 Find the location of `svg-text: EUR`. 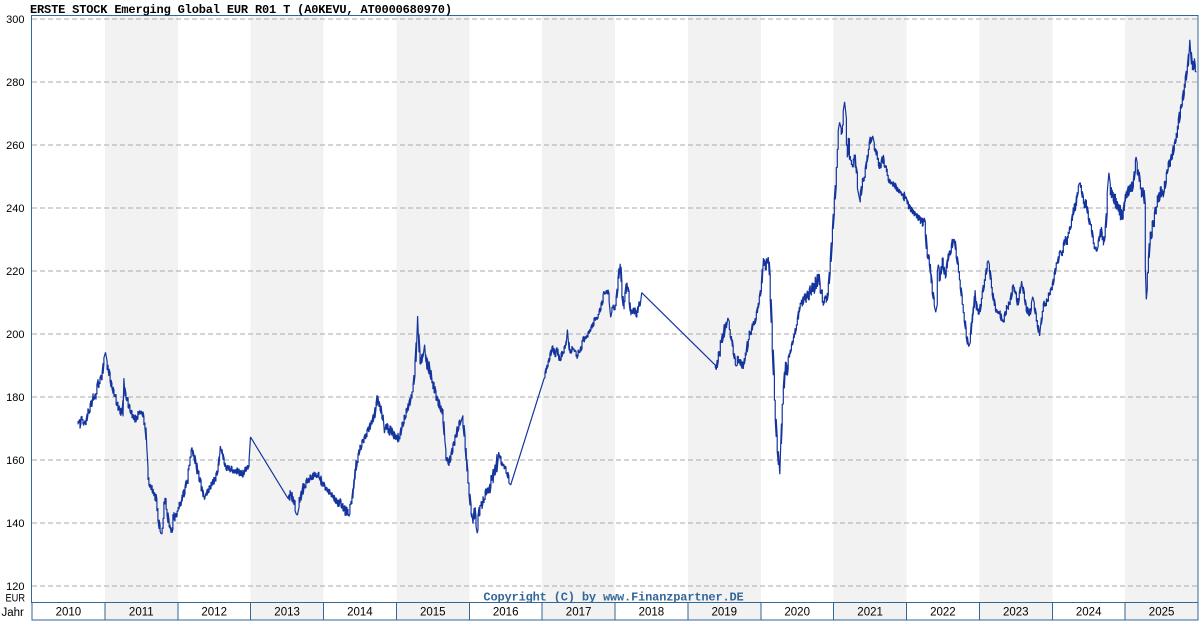

svg-text: EUR is located at coordinates (16, 599).